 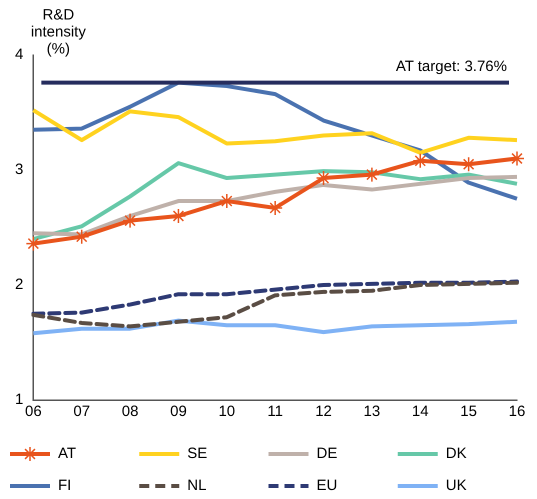 I want to click on x-tick-label: 06, so click(x=33, y=411).